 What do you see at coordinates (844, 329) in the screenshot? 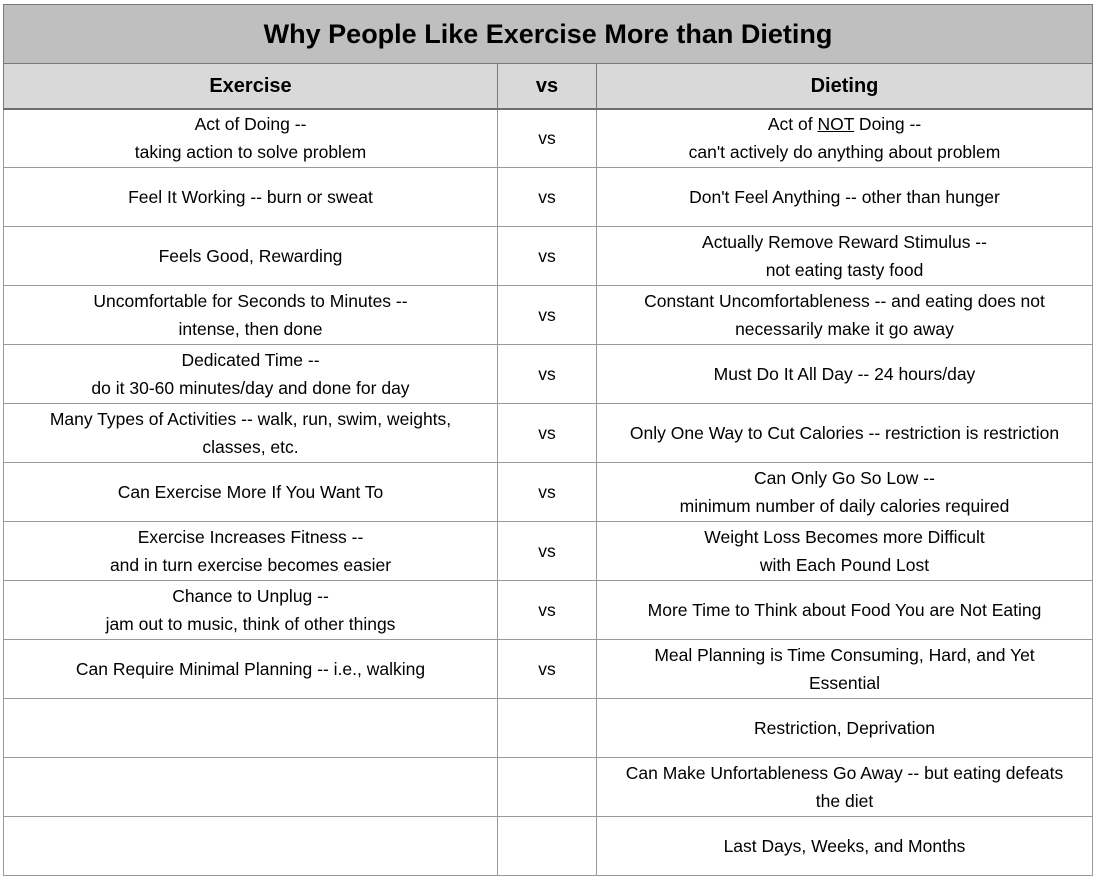
I see `cell-line: necessarily make it go away` at bounding box center [844, 329].